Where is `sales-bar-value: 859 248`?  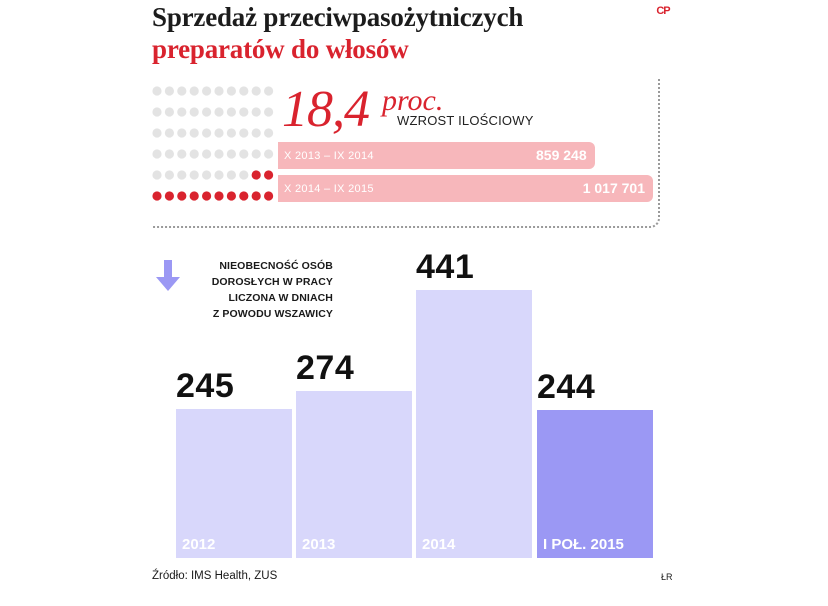
sales-bar-value: 859 248 is located at coordinates (561, 155).